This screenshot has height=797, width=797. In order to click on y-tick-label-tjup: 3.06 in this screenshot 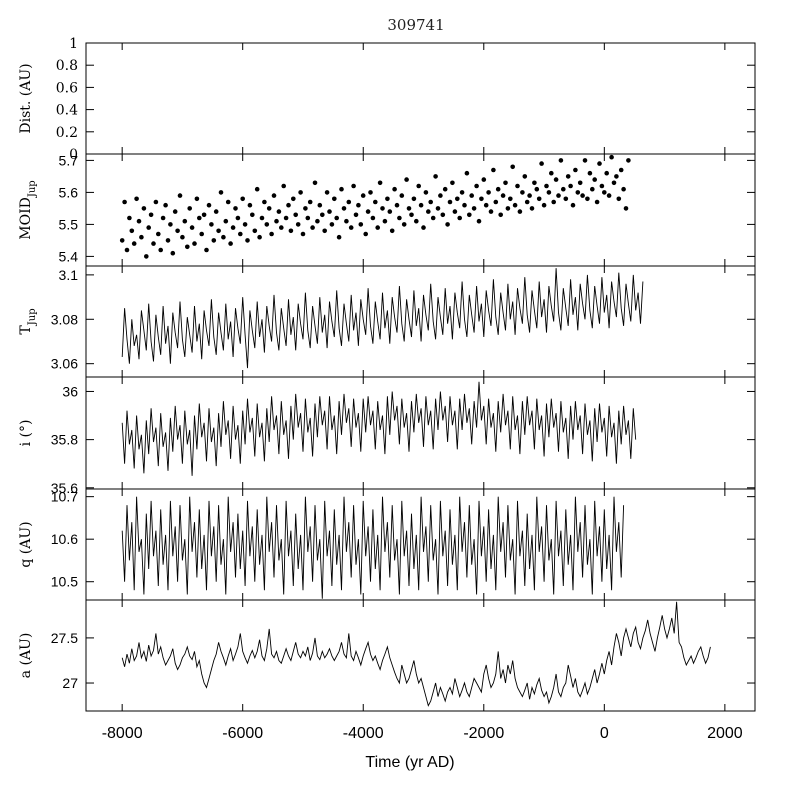, I will do `click(64, 364)`.